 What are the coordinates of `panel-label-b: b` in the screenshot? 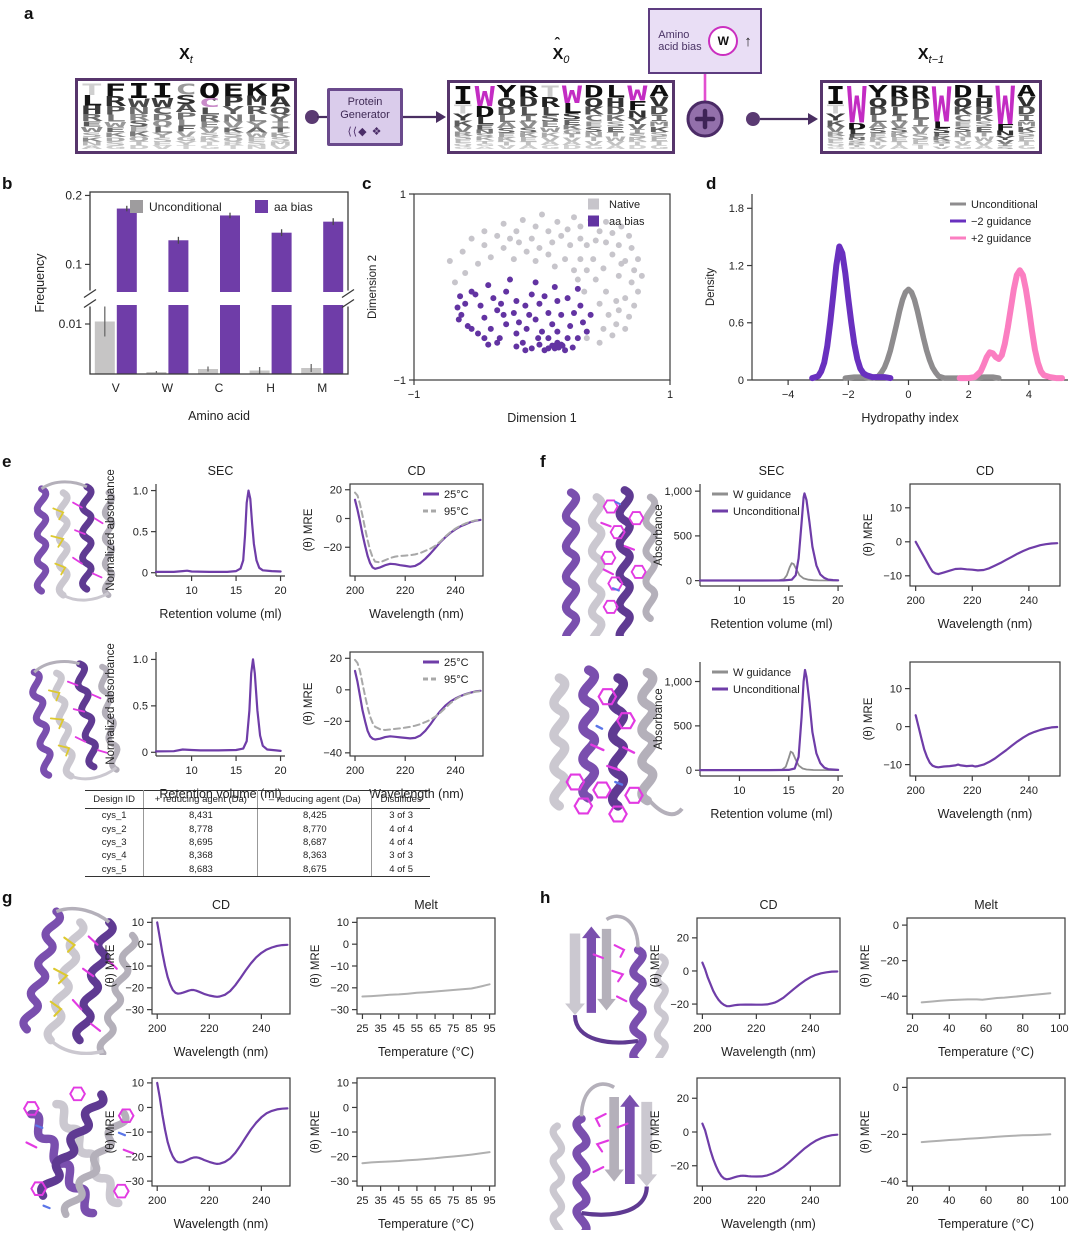 It's located at (7, 183).